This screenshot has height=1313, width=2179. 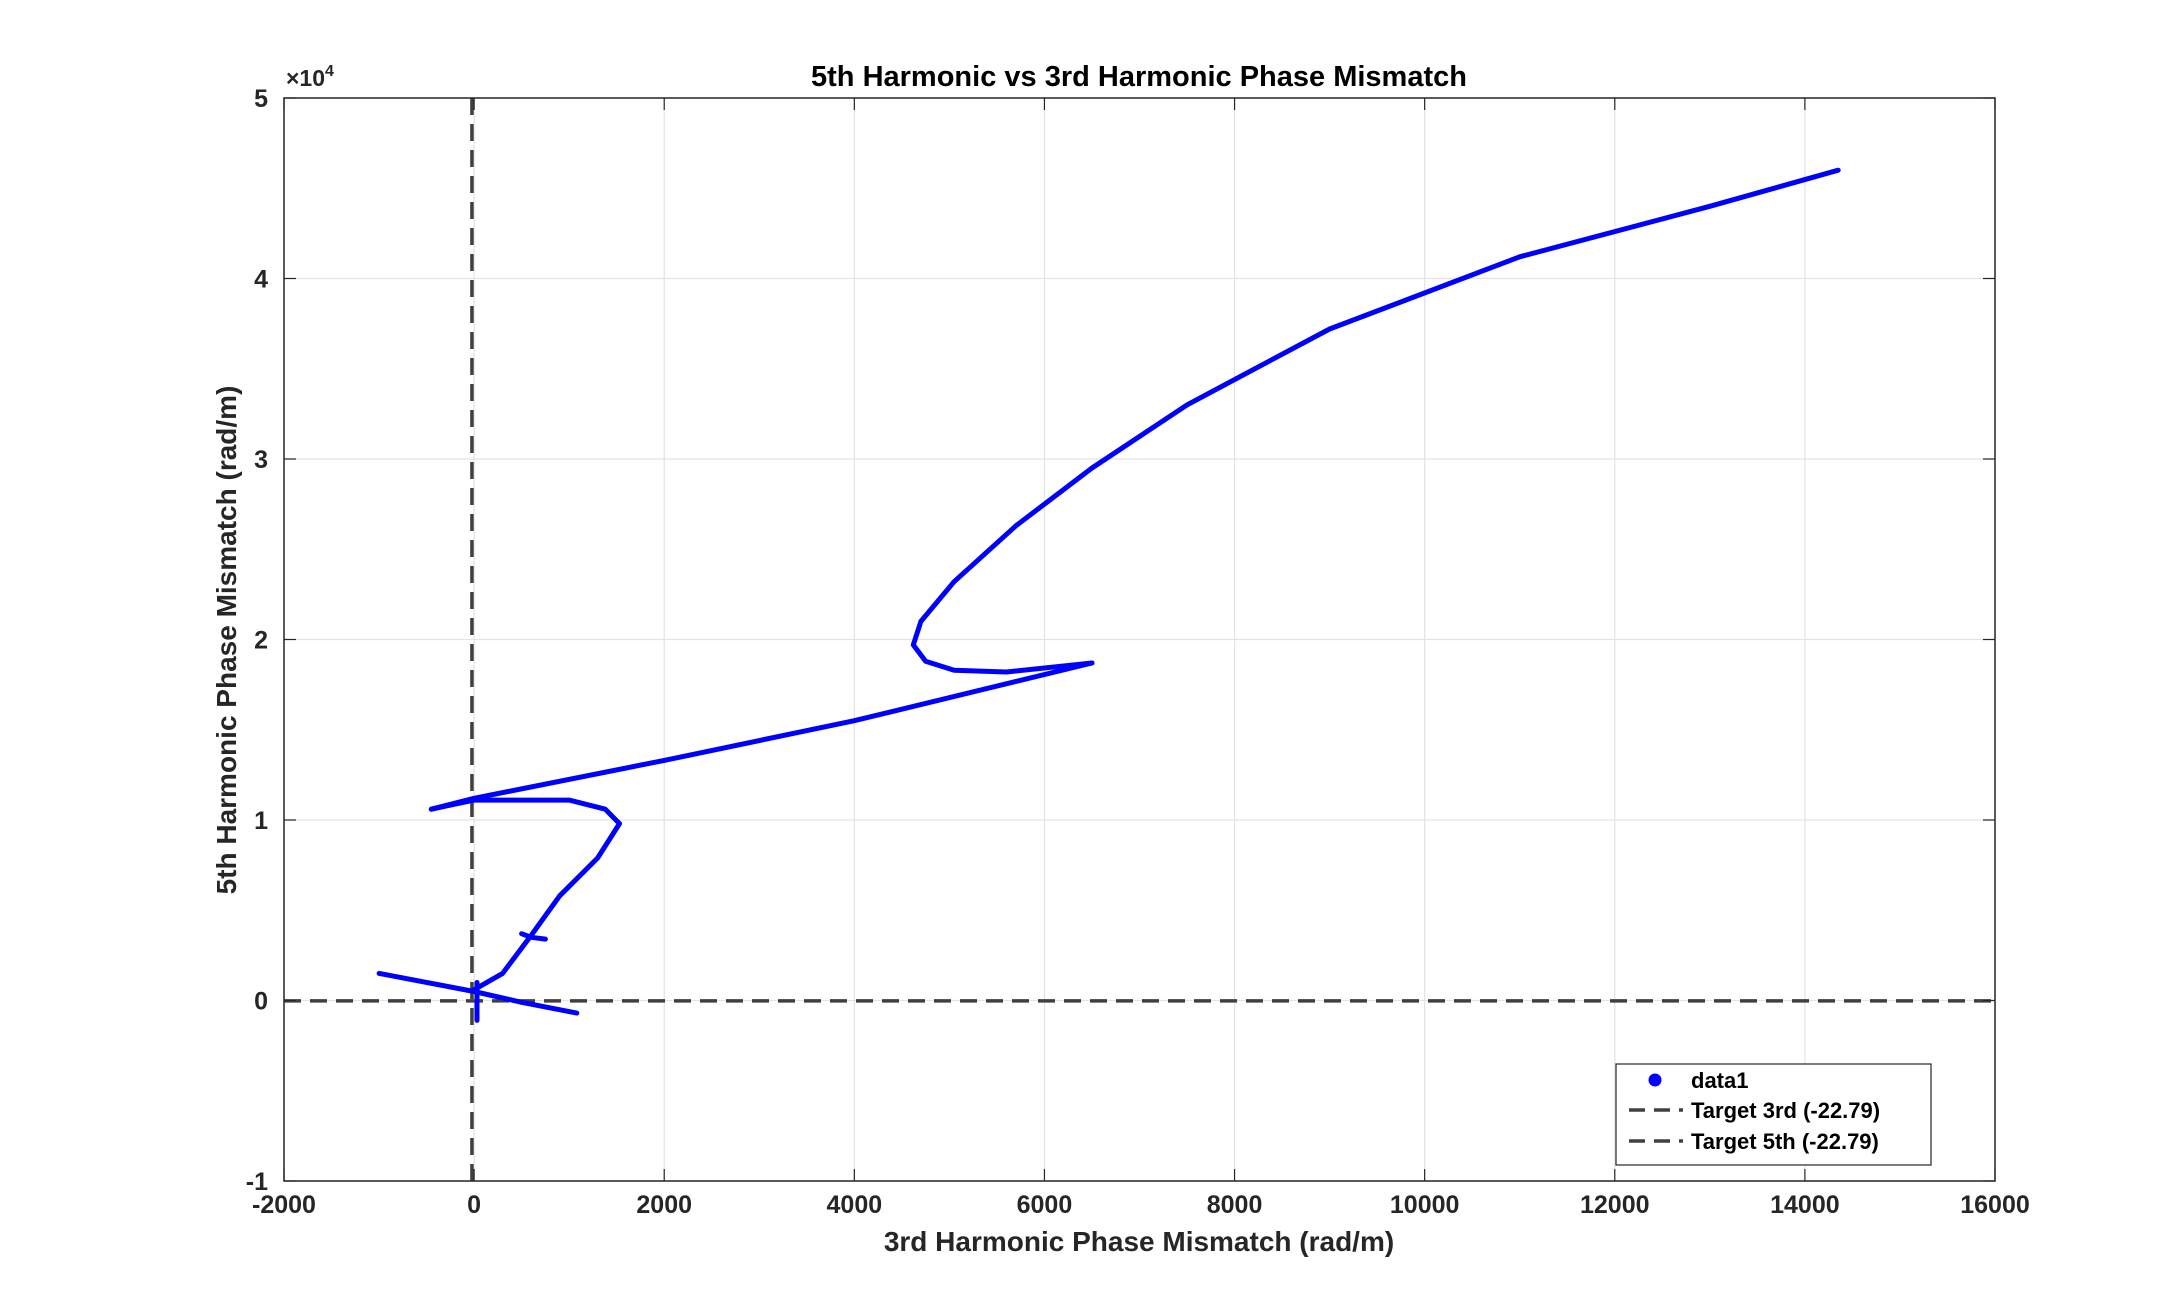 What do you see at coordinates (226, 640) in the screenshot?
I see `y-axis-label: 5th Harmonic Phase Mismatch (rad/m)` at bounding box center [226, 640].